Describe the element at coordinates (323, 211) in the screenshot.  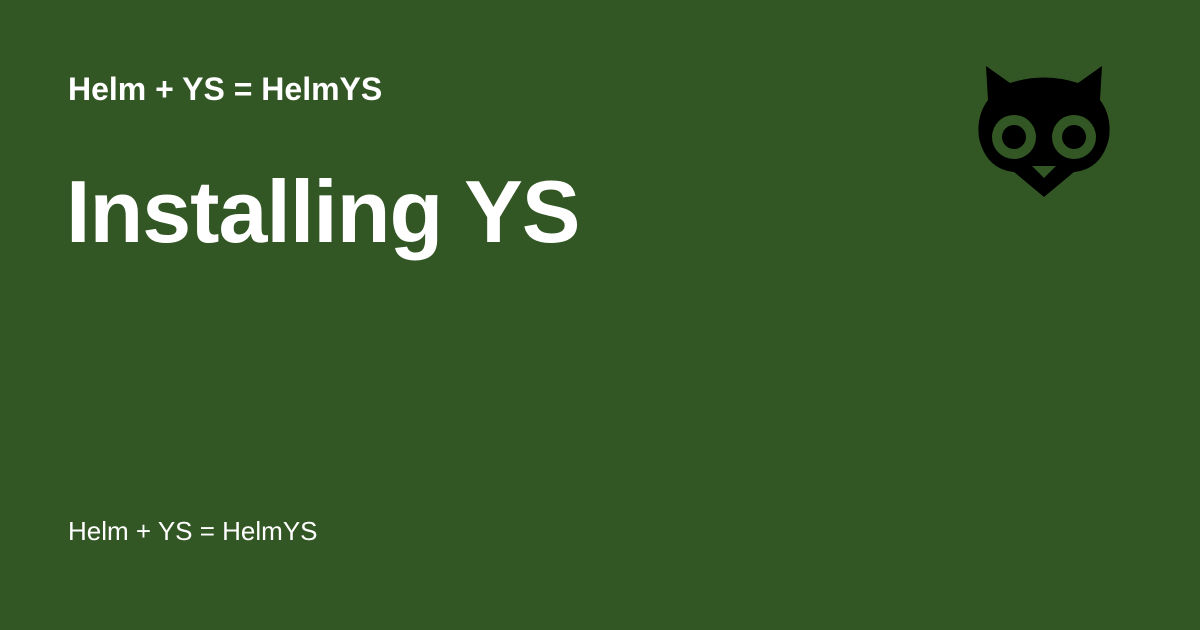
I see `page-title: Installing YS` at that location.